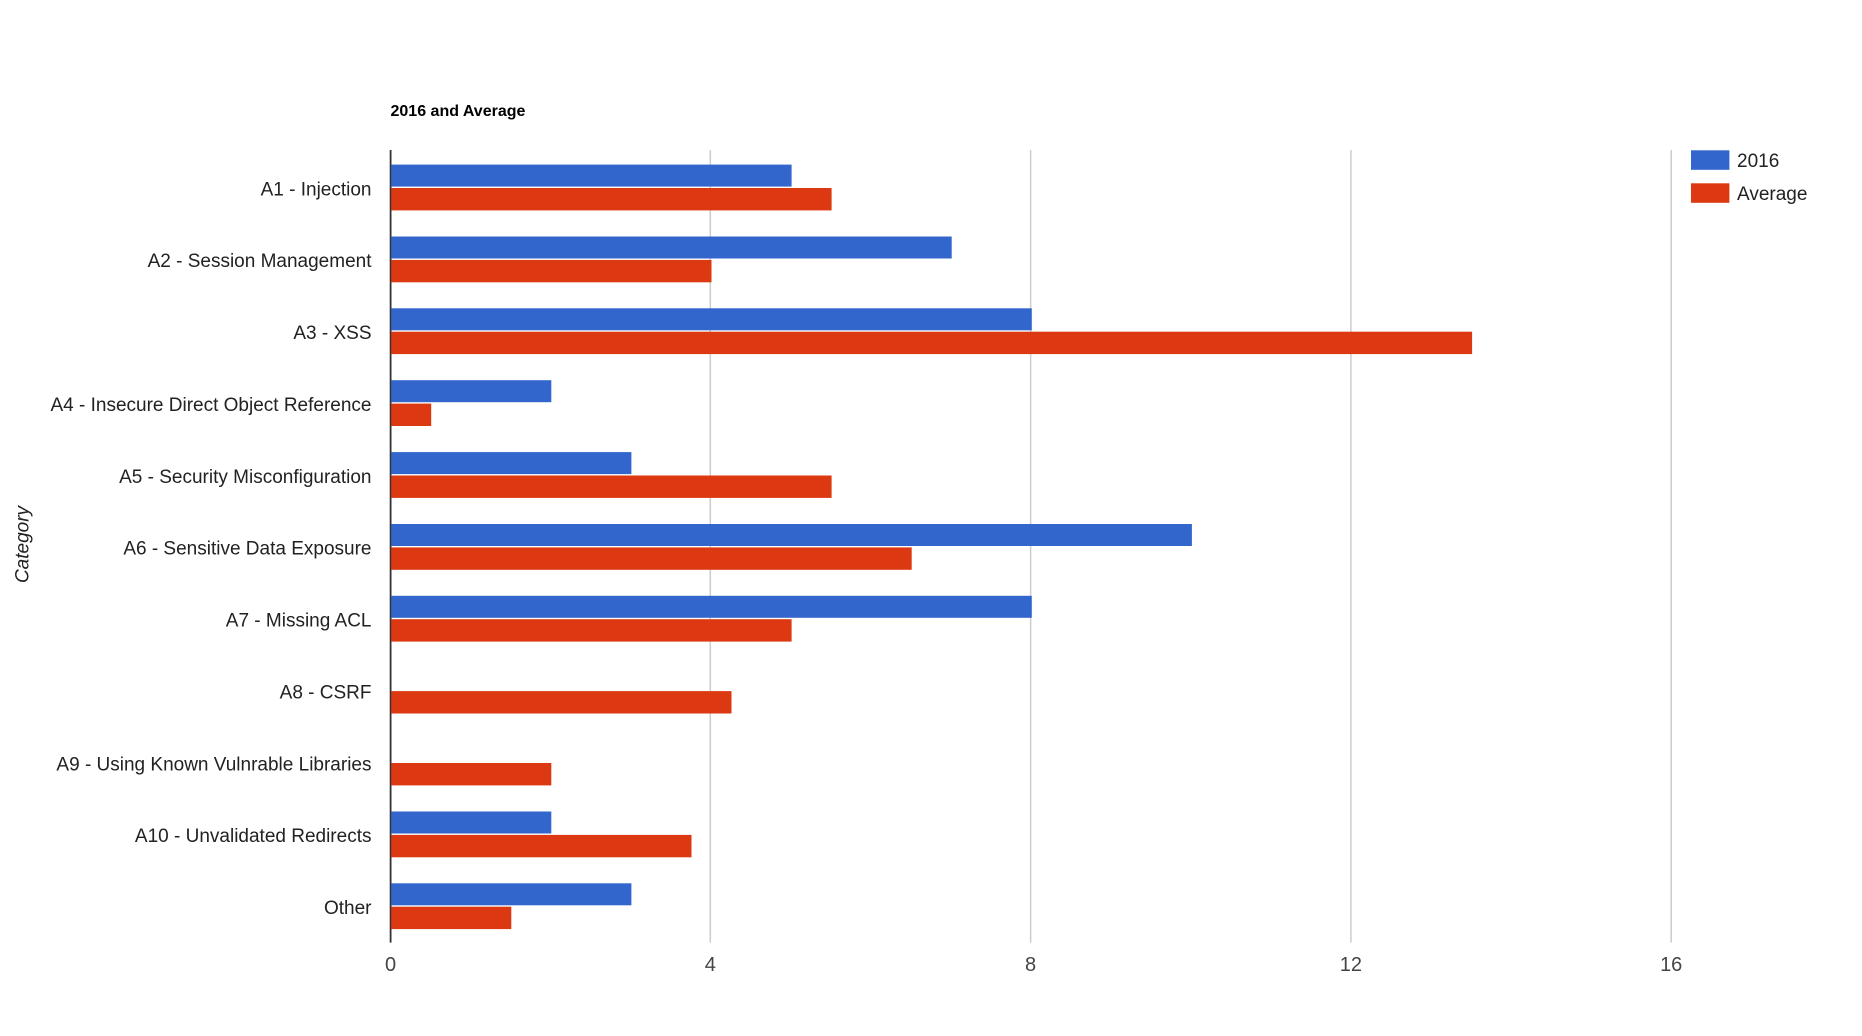  Describe the element at coordinates (1671, 965) in the screenshot. I see `svg-text: 16` at that location.